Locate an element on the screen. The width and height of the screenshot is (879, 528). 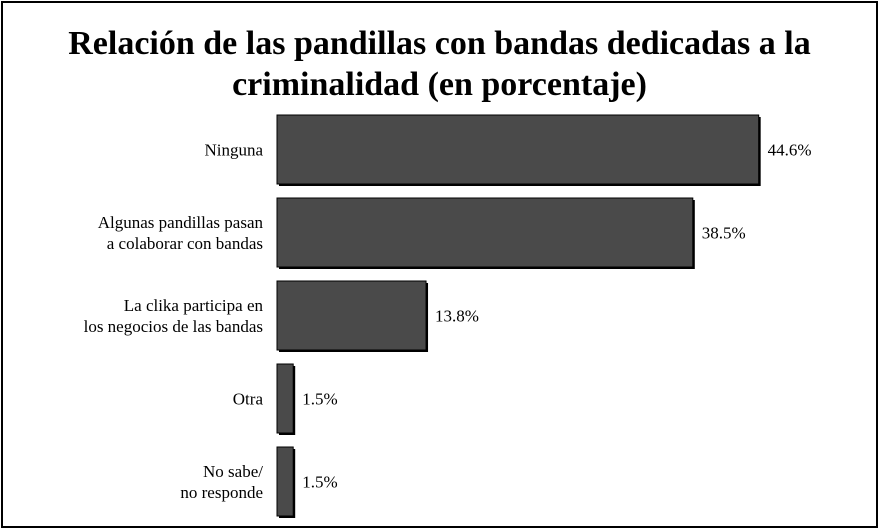
category-label: los negocios de las bandas is located at coordinates (173, 326).